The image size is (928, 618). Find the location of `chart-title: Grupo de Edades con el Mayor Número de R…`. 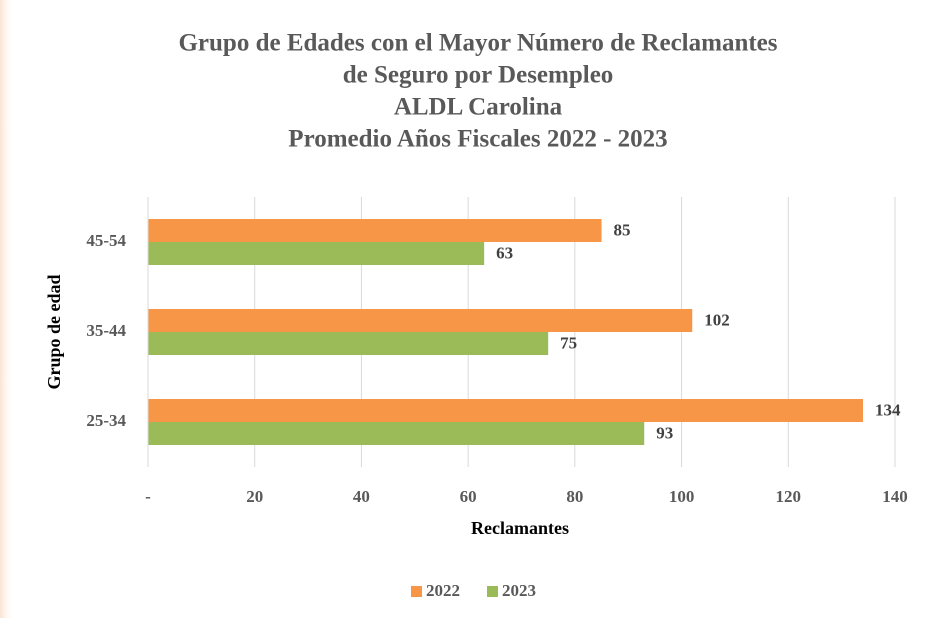

chart-title: Grupo de Edades con el Mayor Número de R… is located at coordinates (477, 43).